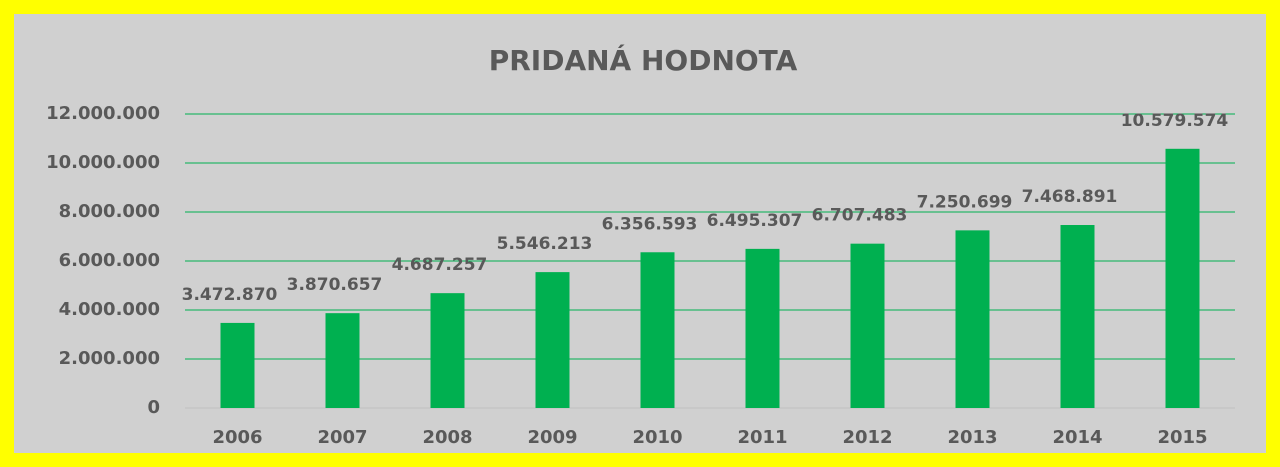 The image size is (1280, 467). Describe the element at coordinates (335, 285) in the screenshot. I see `value-label: 3.870.657` at that location.